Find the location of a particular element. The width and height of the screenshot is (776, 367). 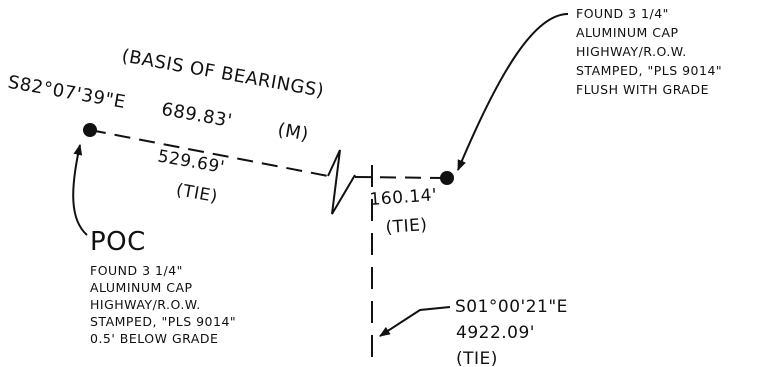

poc-line-1: FOUND 3 1/4" is located at coordinates (136, 270).